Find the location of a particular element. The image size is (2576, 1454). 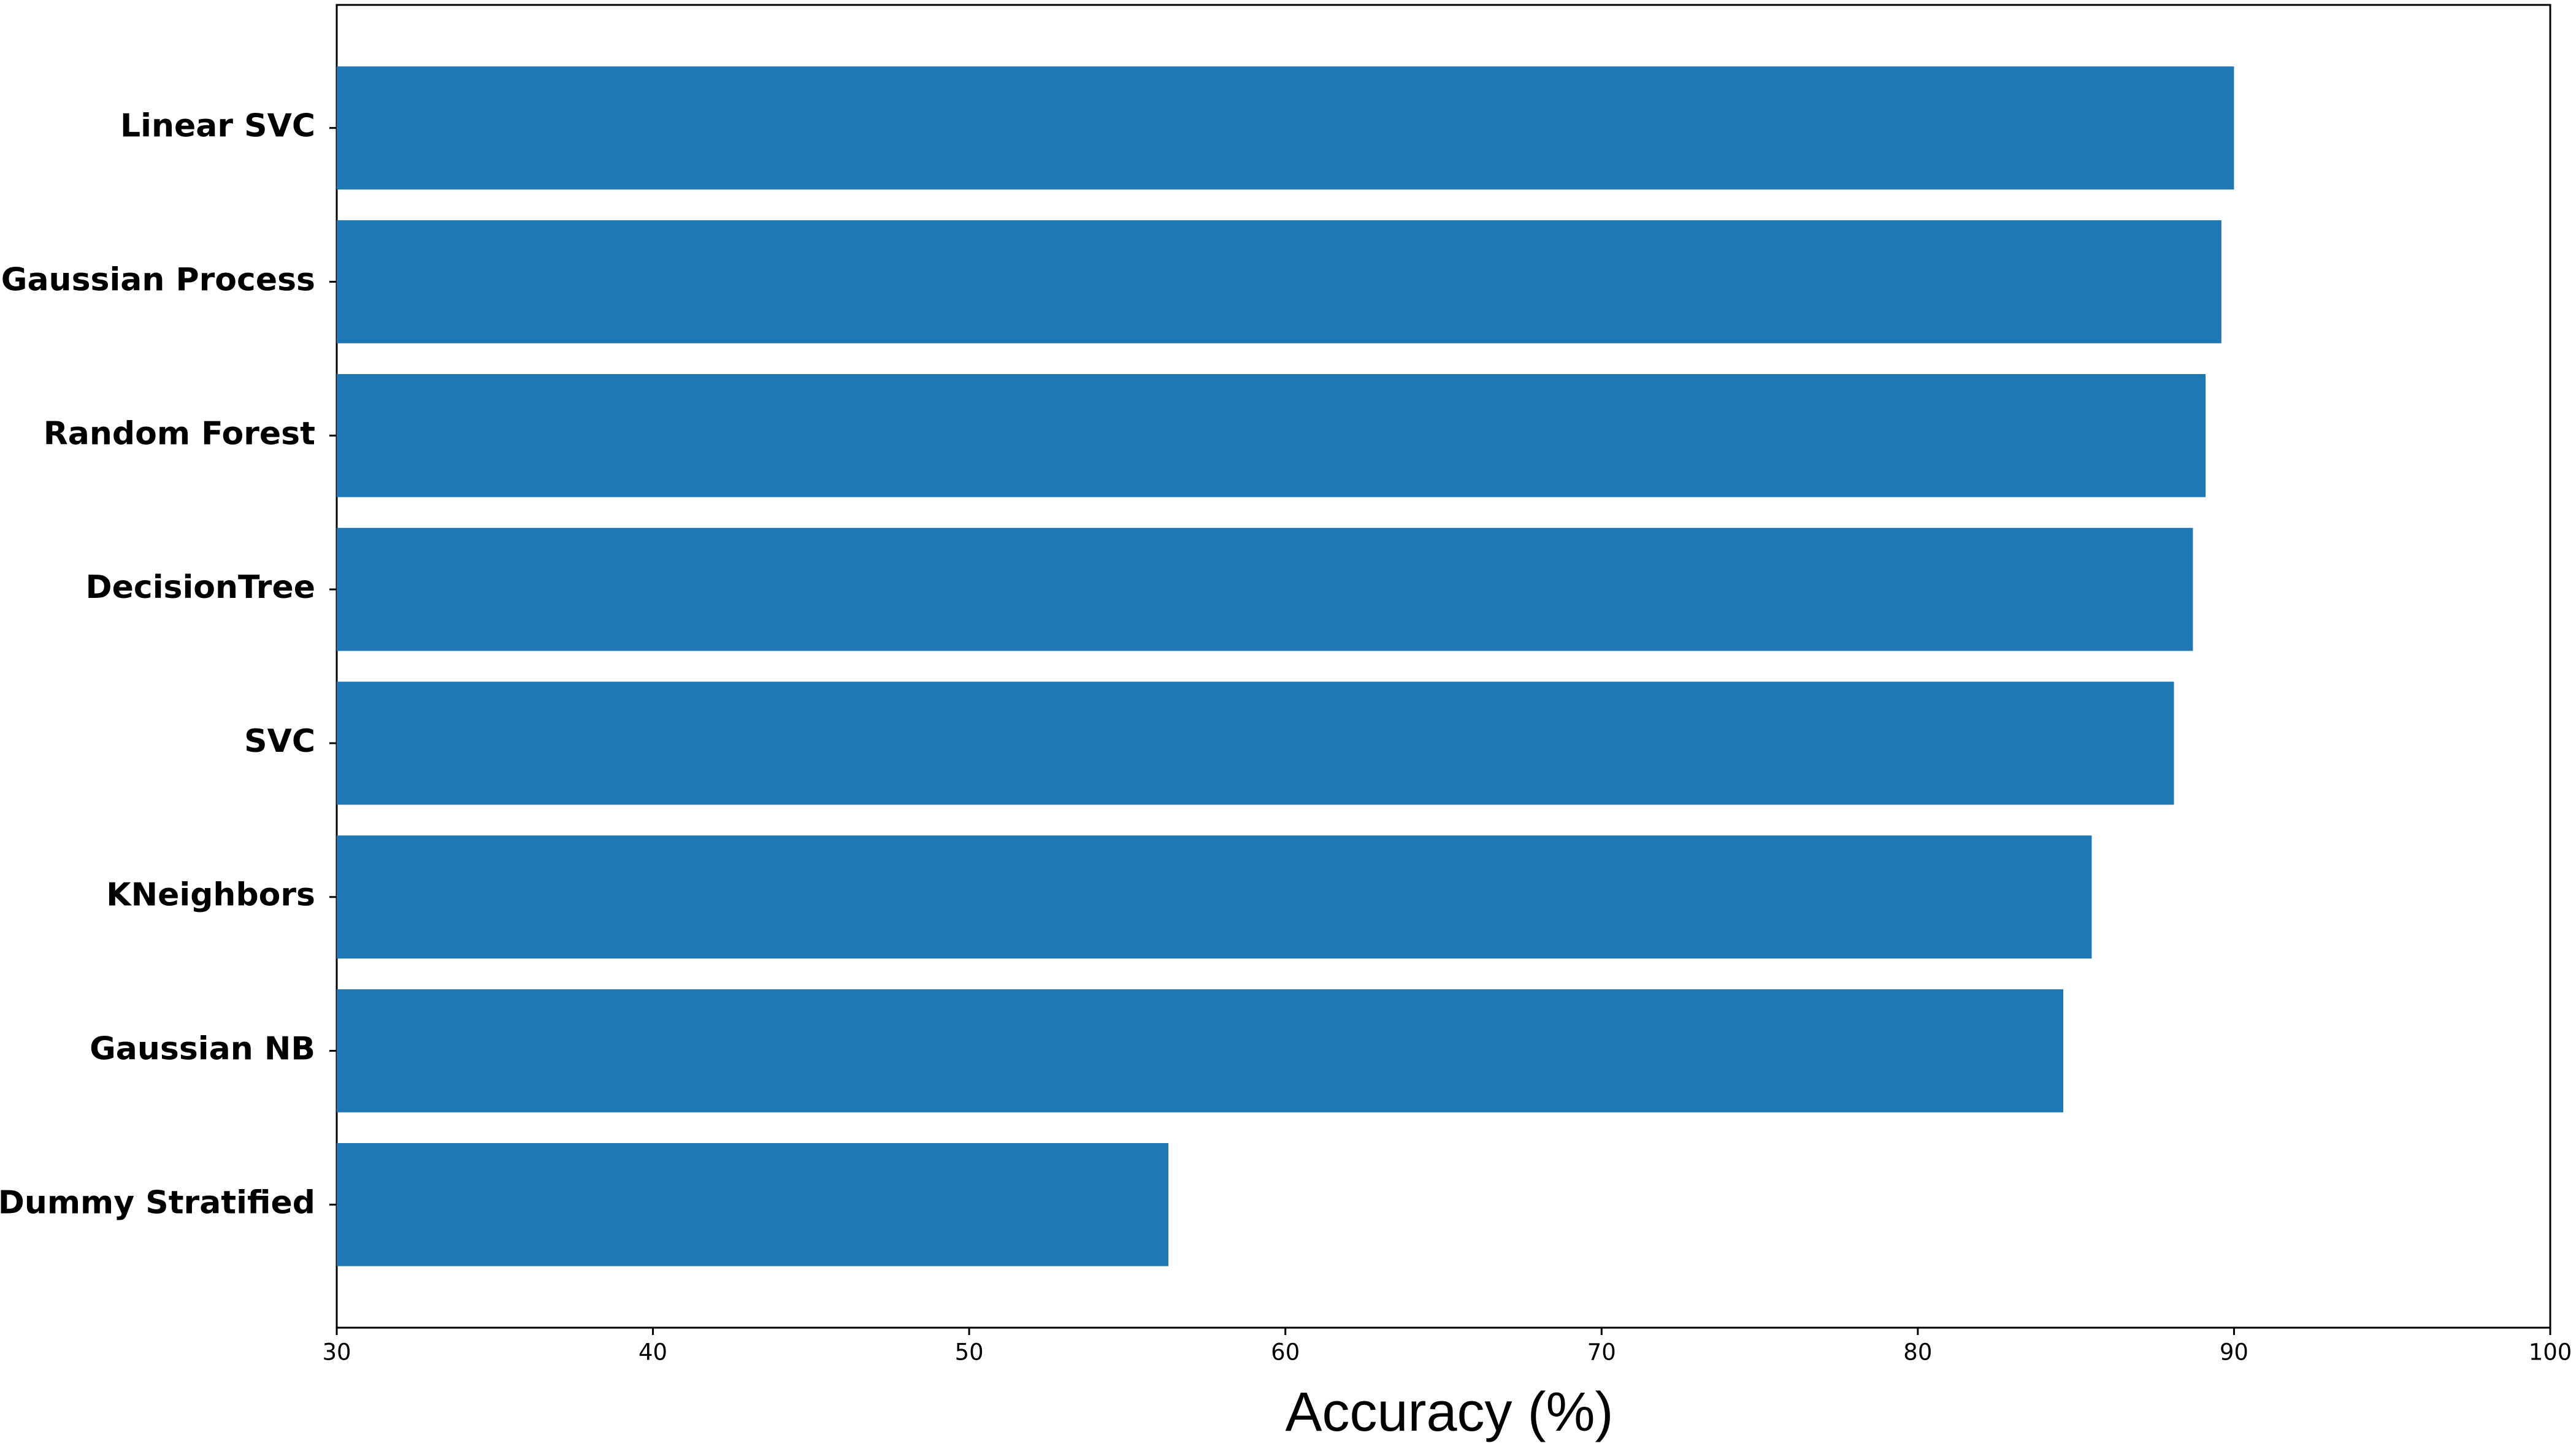

y-tick-label: KNeighbors is located at coordinates (210, 896).